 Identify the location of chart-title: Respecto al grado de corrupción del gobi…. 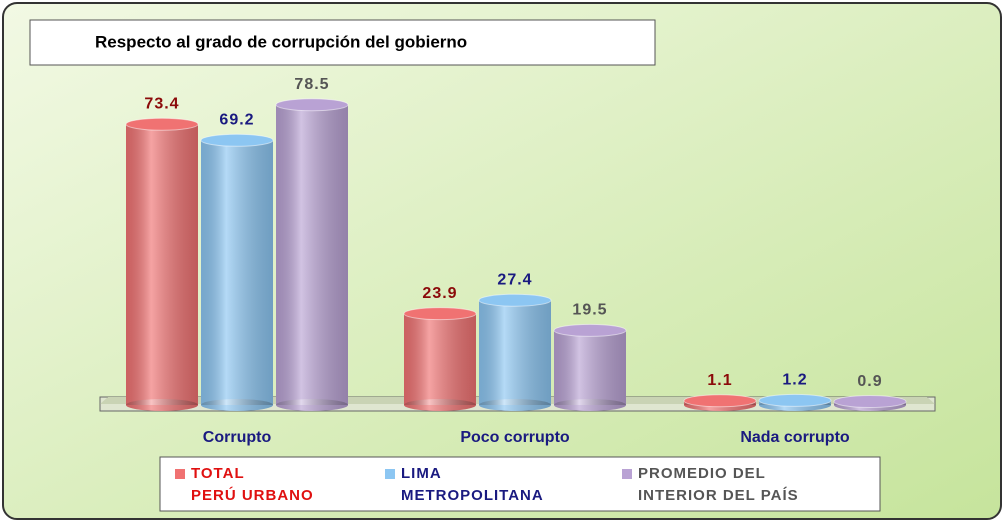
(281, 41).